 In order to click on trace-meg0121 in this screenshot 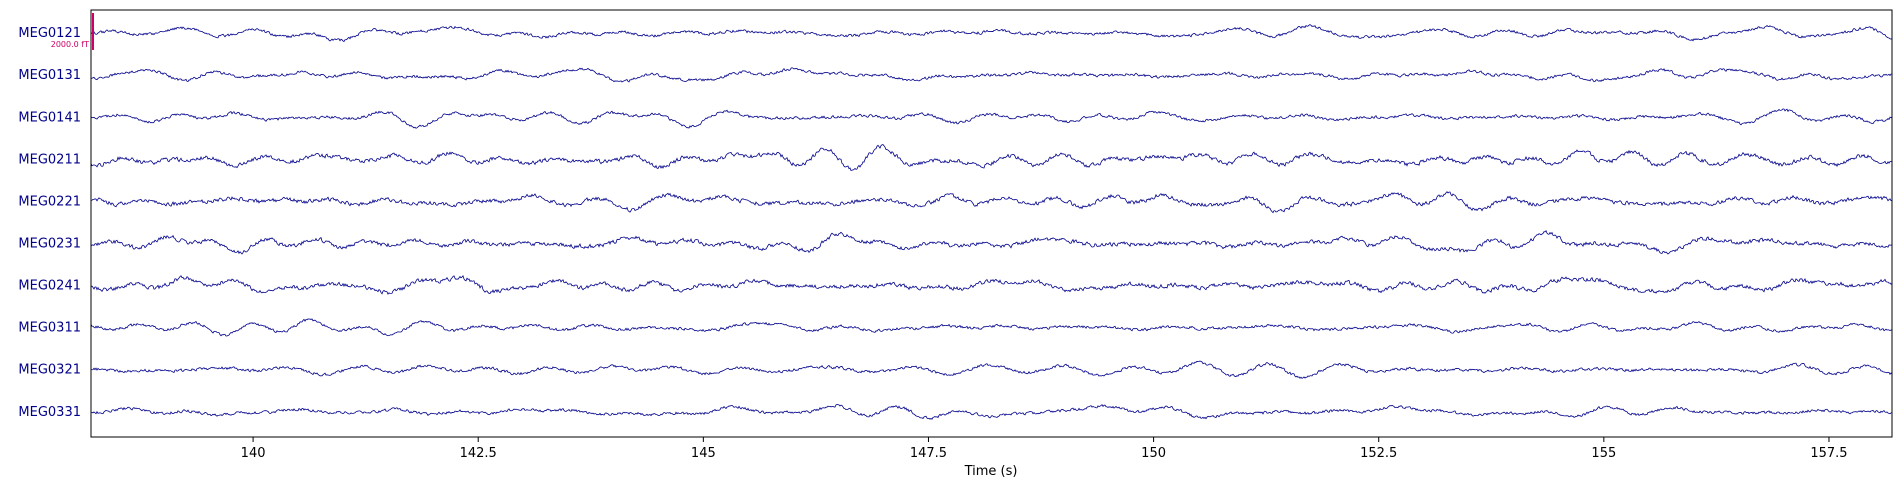, I will do `click(991, 33)`.